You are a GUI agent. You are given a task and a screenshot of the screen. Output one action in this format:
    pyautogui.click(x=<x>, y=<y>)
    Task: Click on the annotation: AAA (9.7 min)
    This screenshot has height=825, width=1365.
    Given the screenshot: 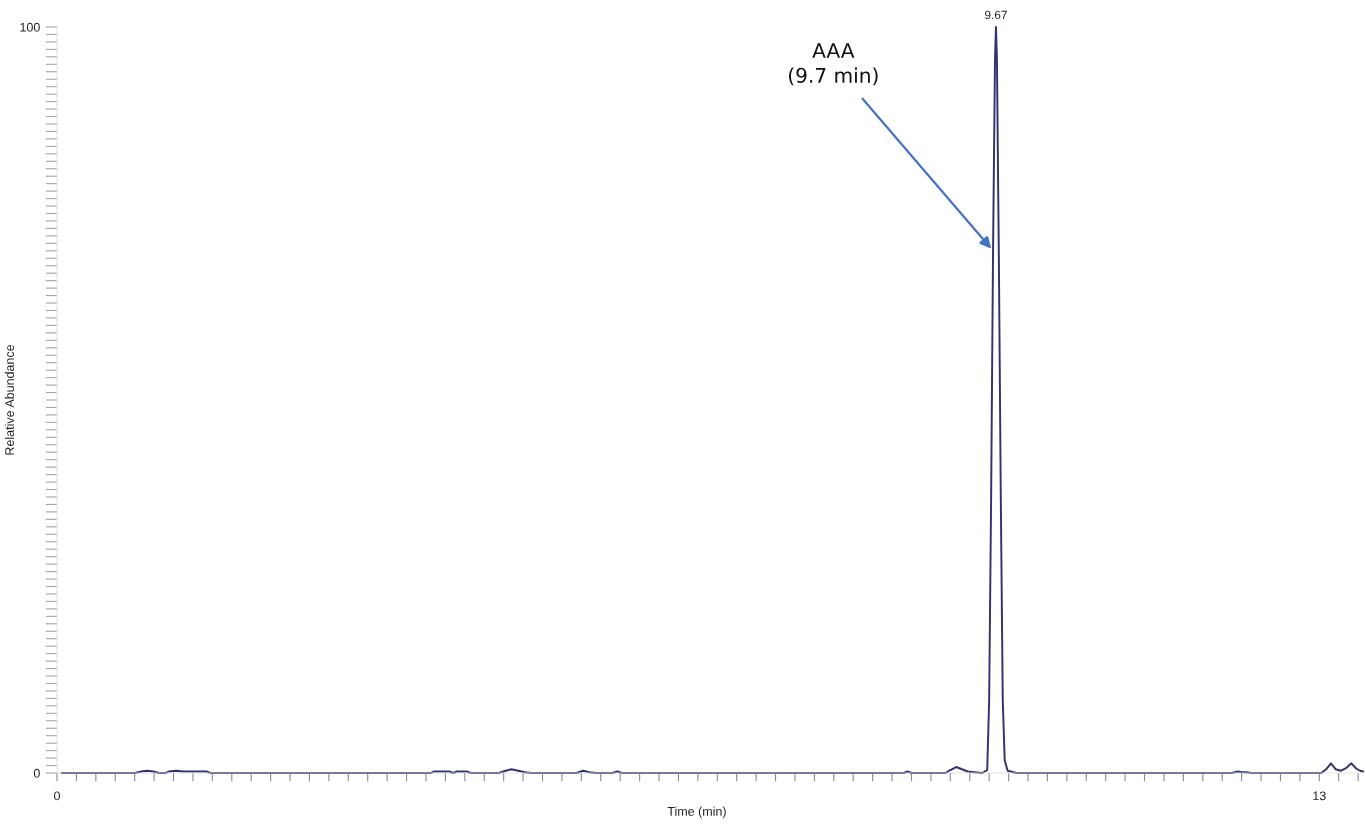 What is the action you would take?
    pyautogui.click(x=833, y=64)
    